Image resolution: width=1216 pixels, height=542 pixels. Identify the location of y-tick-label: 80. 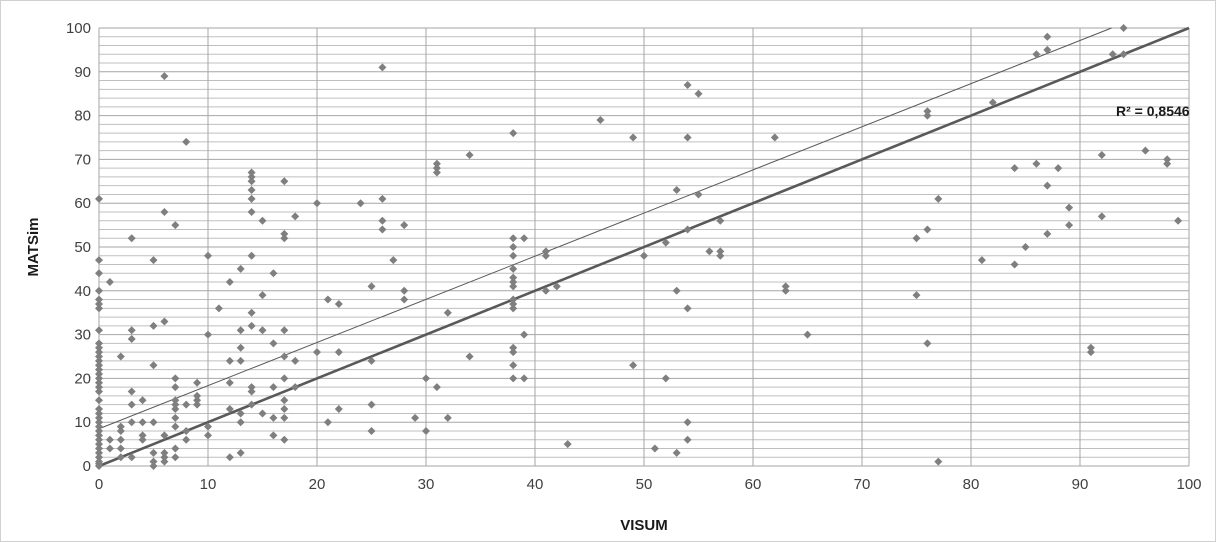
(82, 116).